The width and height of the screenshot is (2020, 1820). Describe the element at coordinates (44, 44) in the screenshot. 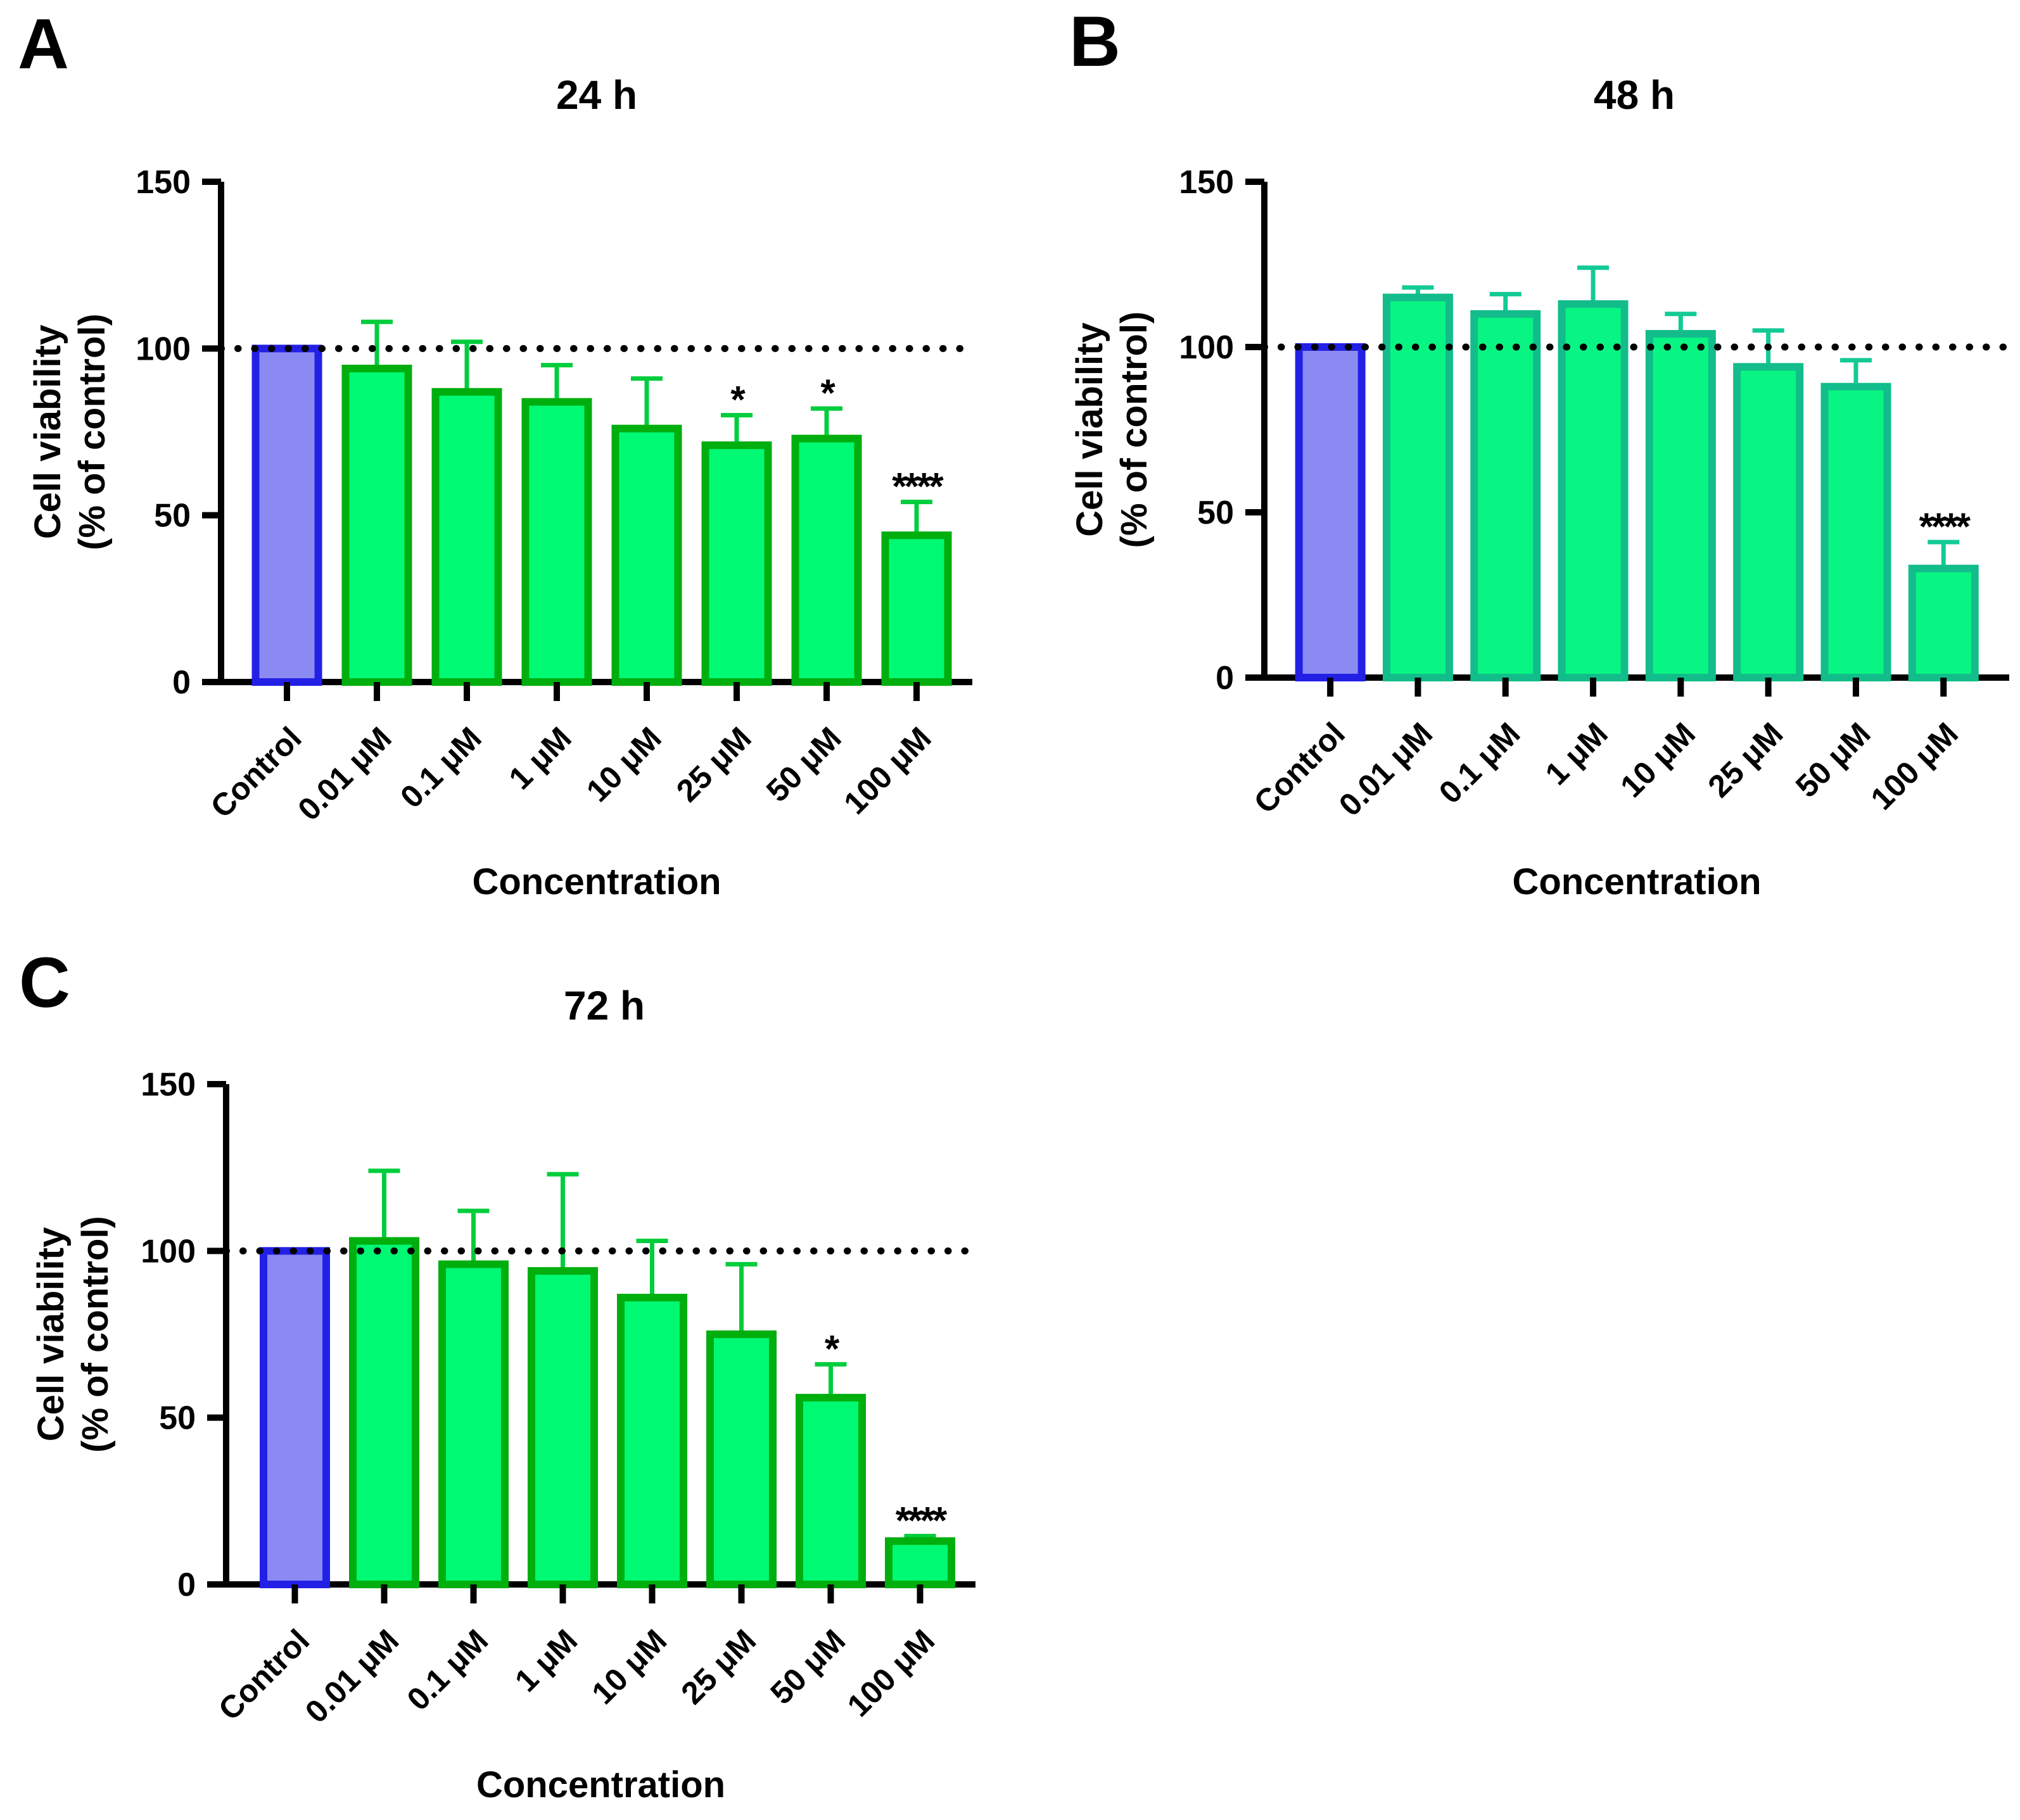

I see `panel-label-a: A` at that location.